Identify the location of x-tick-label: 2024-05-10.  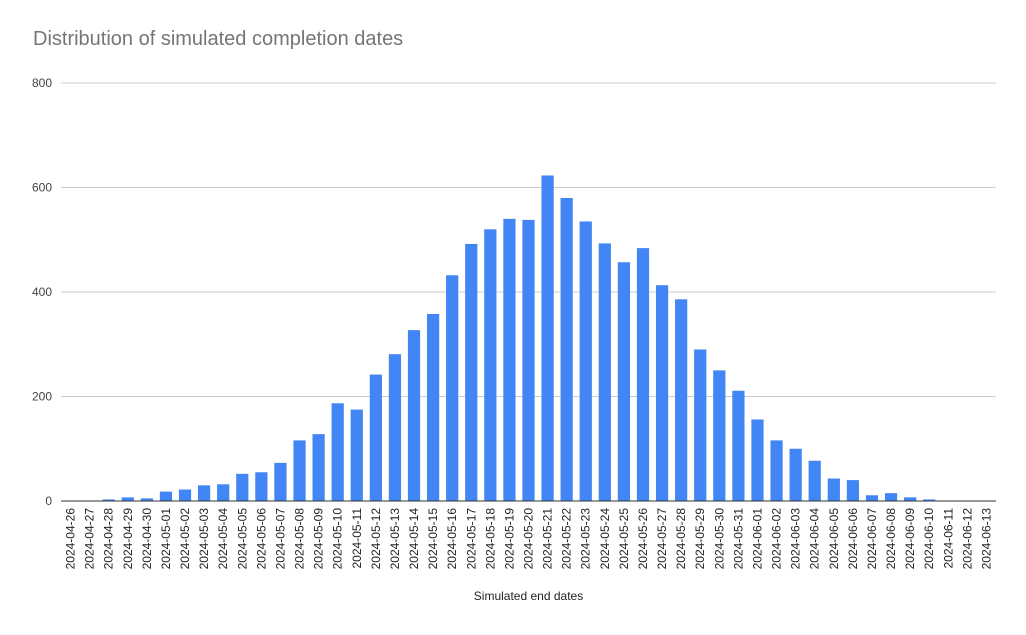
(338, 539).